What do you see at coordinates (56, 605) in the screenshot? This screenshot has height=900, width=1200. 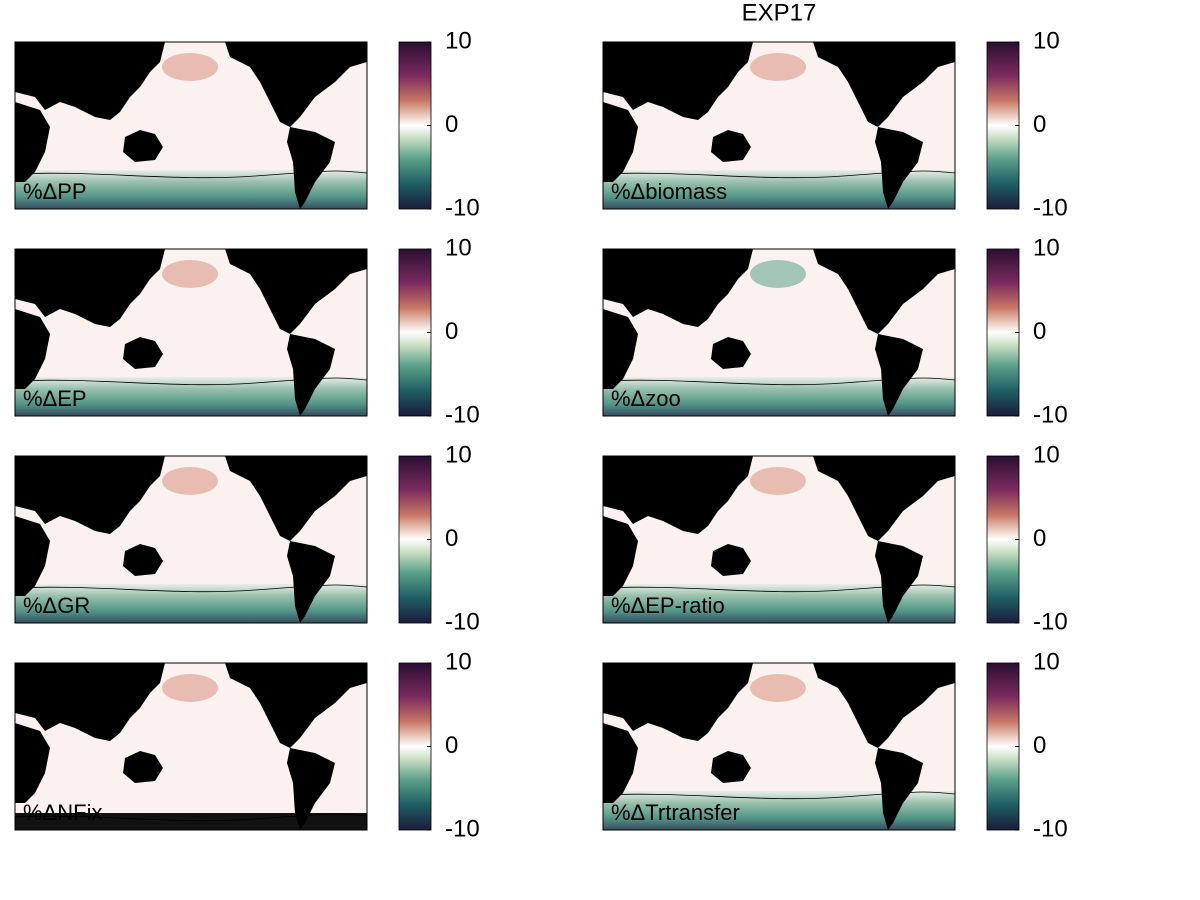 I see `panel-label: %ΔGR` at bounding box center [56, 605].